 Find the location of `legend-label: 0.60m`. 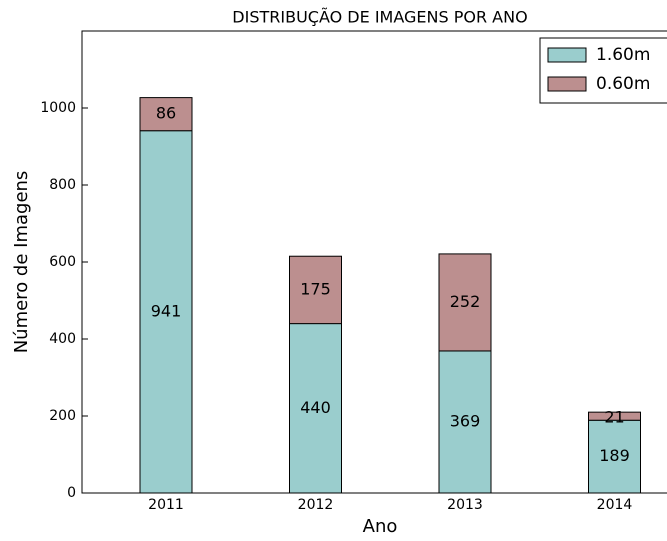

legend-label: 0.60m is located at coordinates (623, 84).